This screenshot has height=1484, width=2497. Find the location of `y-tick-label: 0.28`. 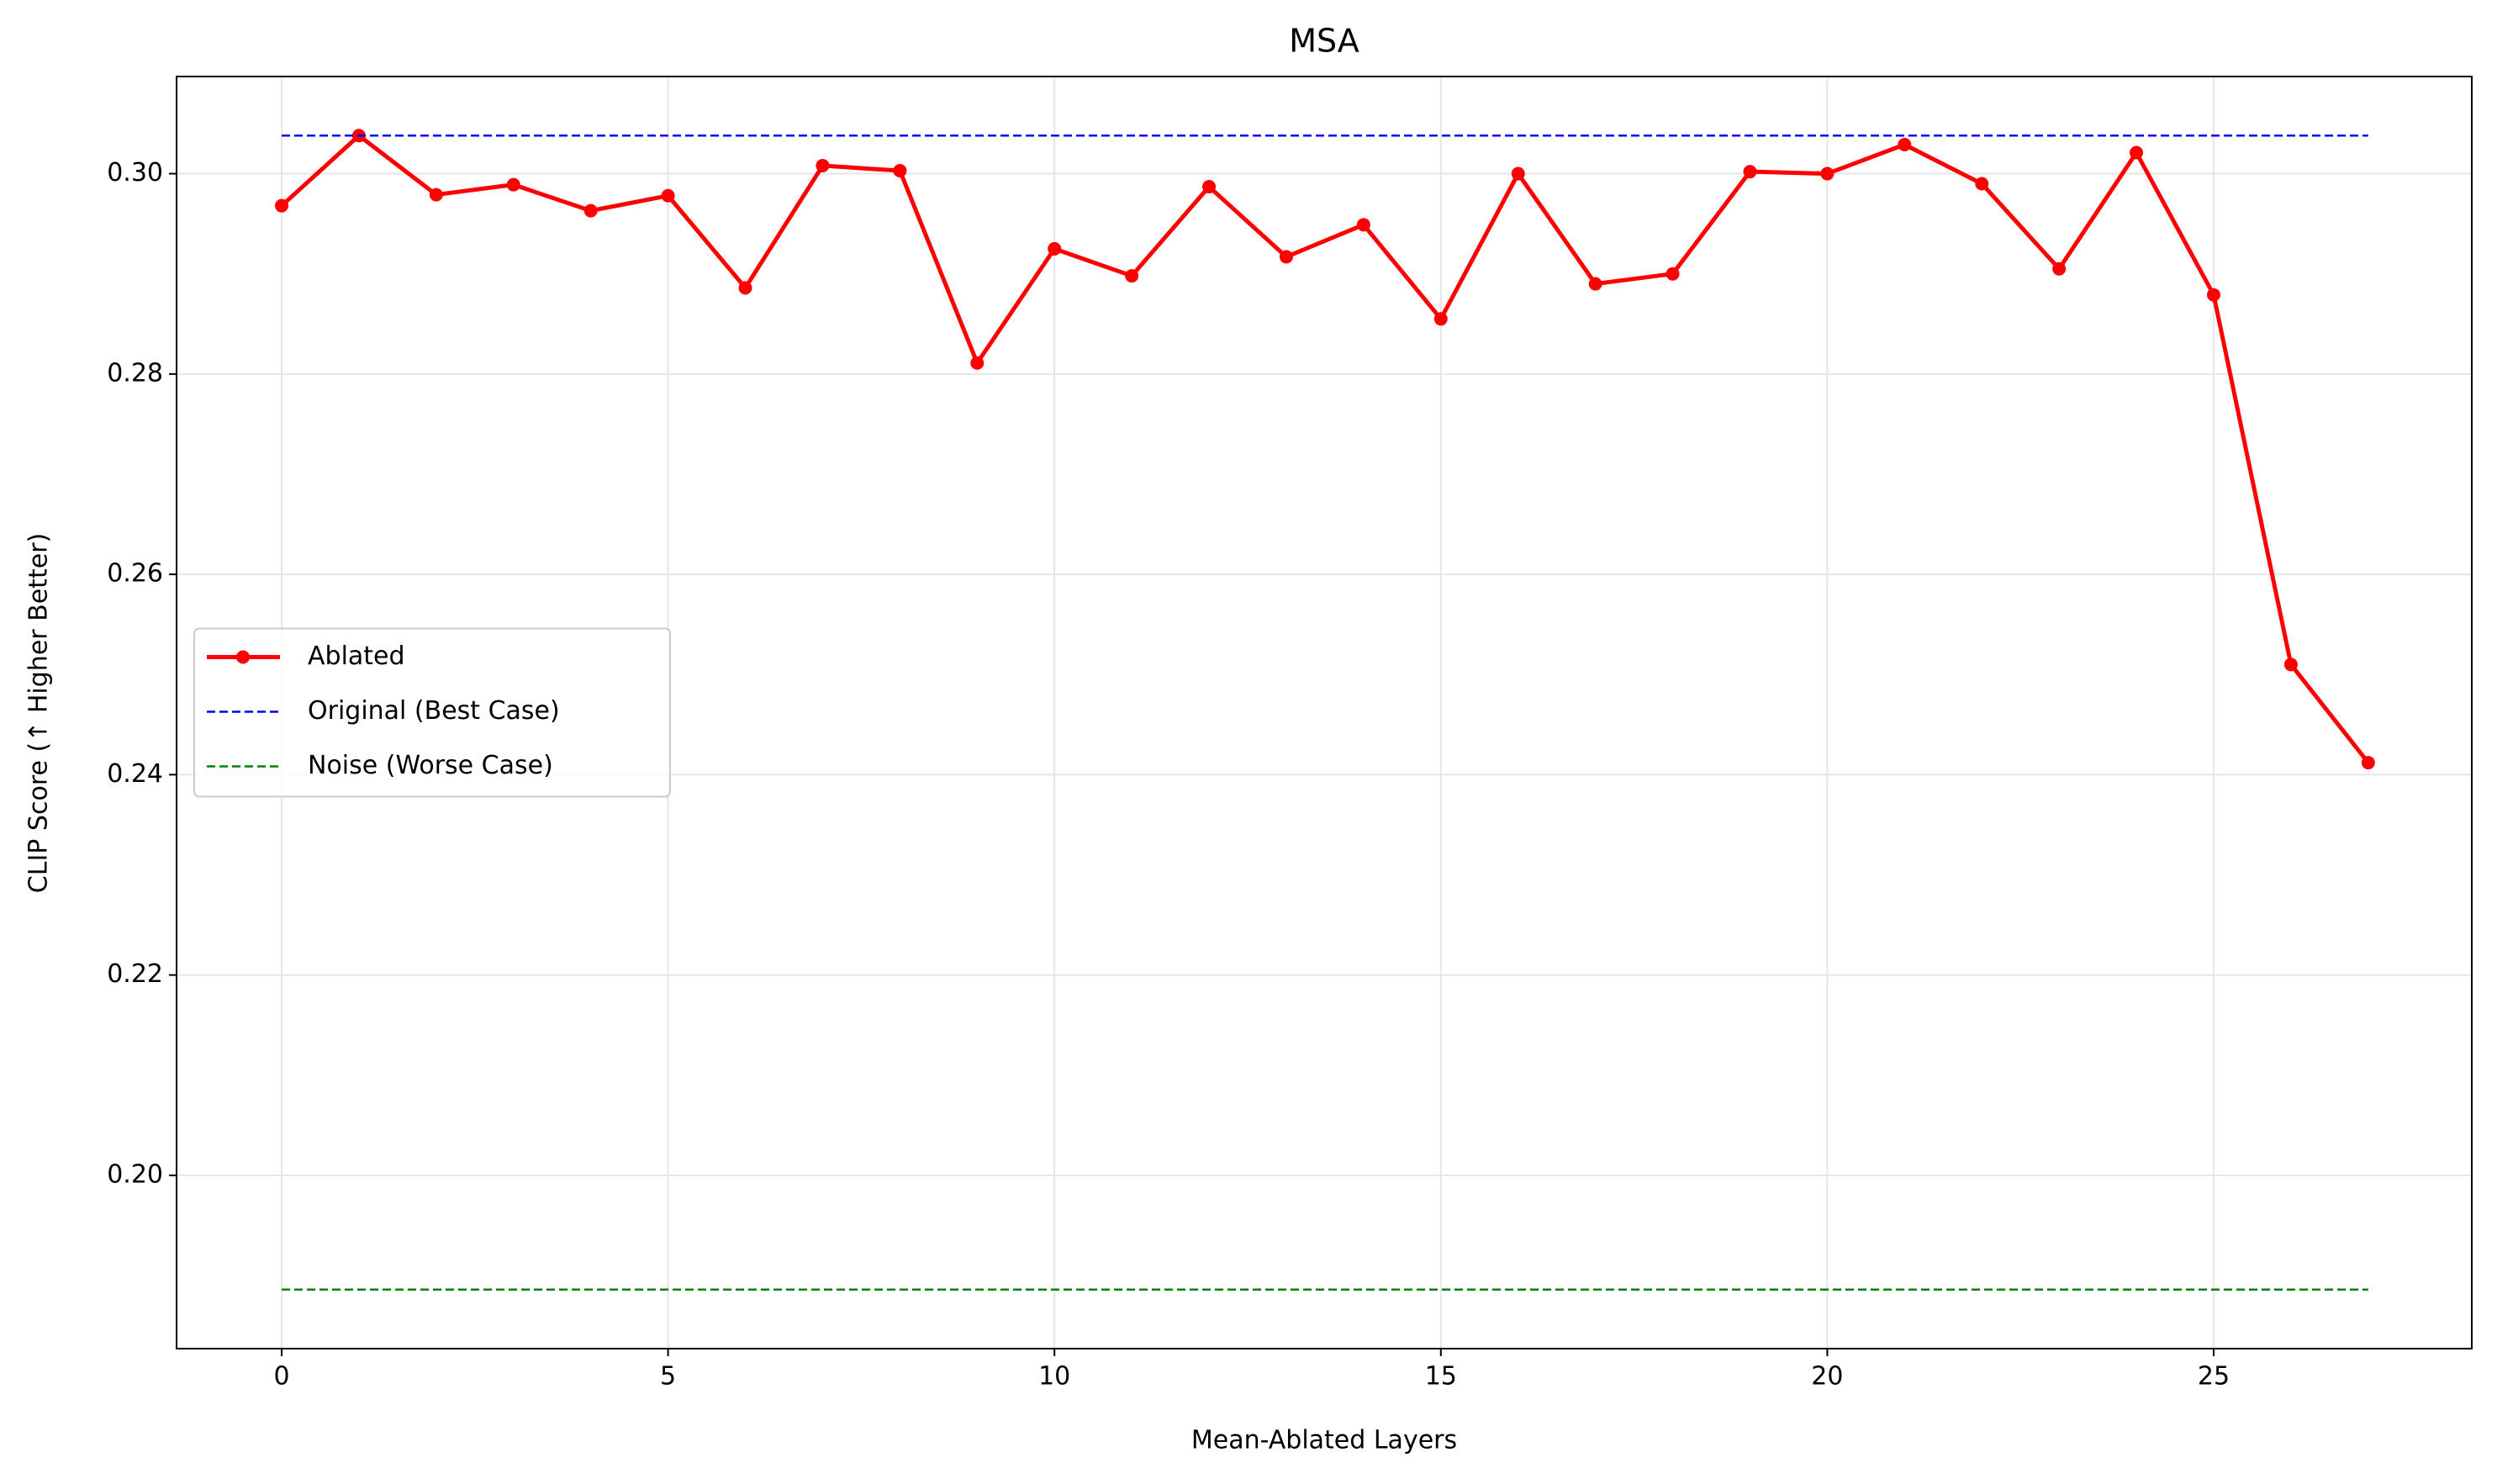

y-tick-label: 0.28 is located at coordinates (135, 373).